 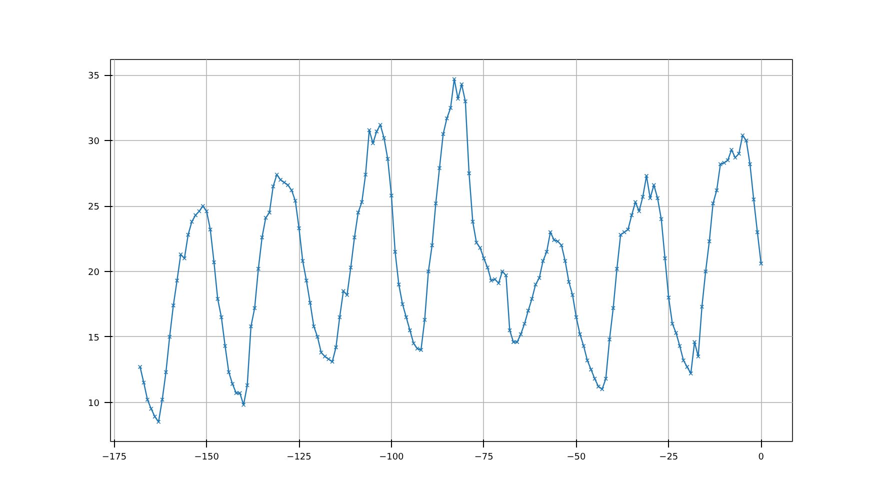 I want to click on x-tick-label: −125, so click(x=299, y=457).